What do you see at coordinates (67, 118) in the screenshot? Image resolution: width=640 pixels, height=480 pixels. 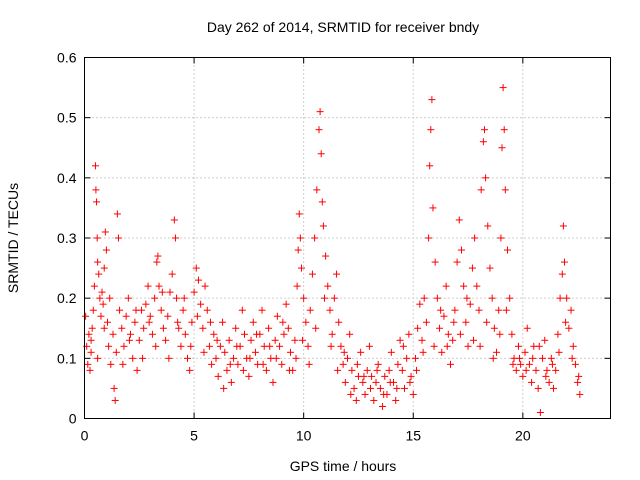 I see `y-tick-label: 0.5` at bounding box center [67, 118].